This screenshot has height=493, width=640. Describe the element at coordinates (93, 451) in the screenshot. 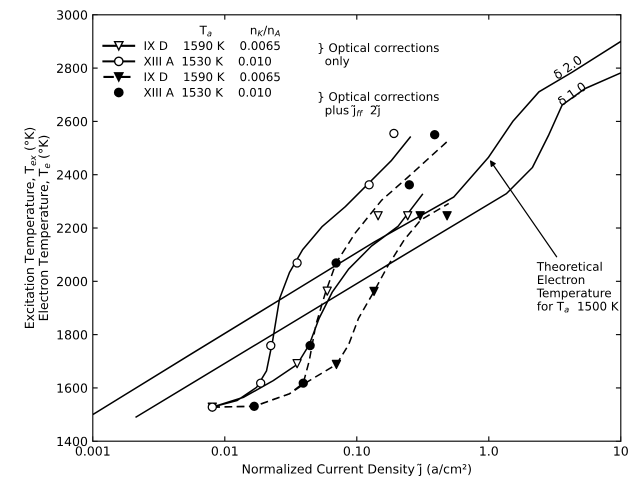

I see `x-tick-label: 0.001` at that location.